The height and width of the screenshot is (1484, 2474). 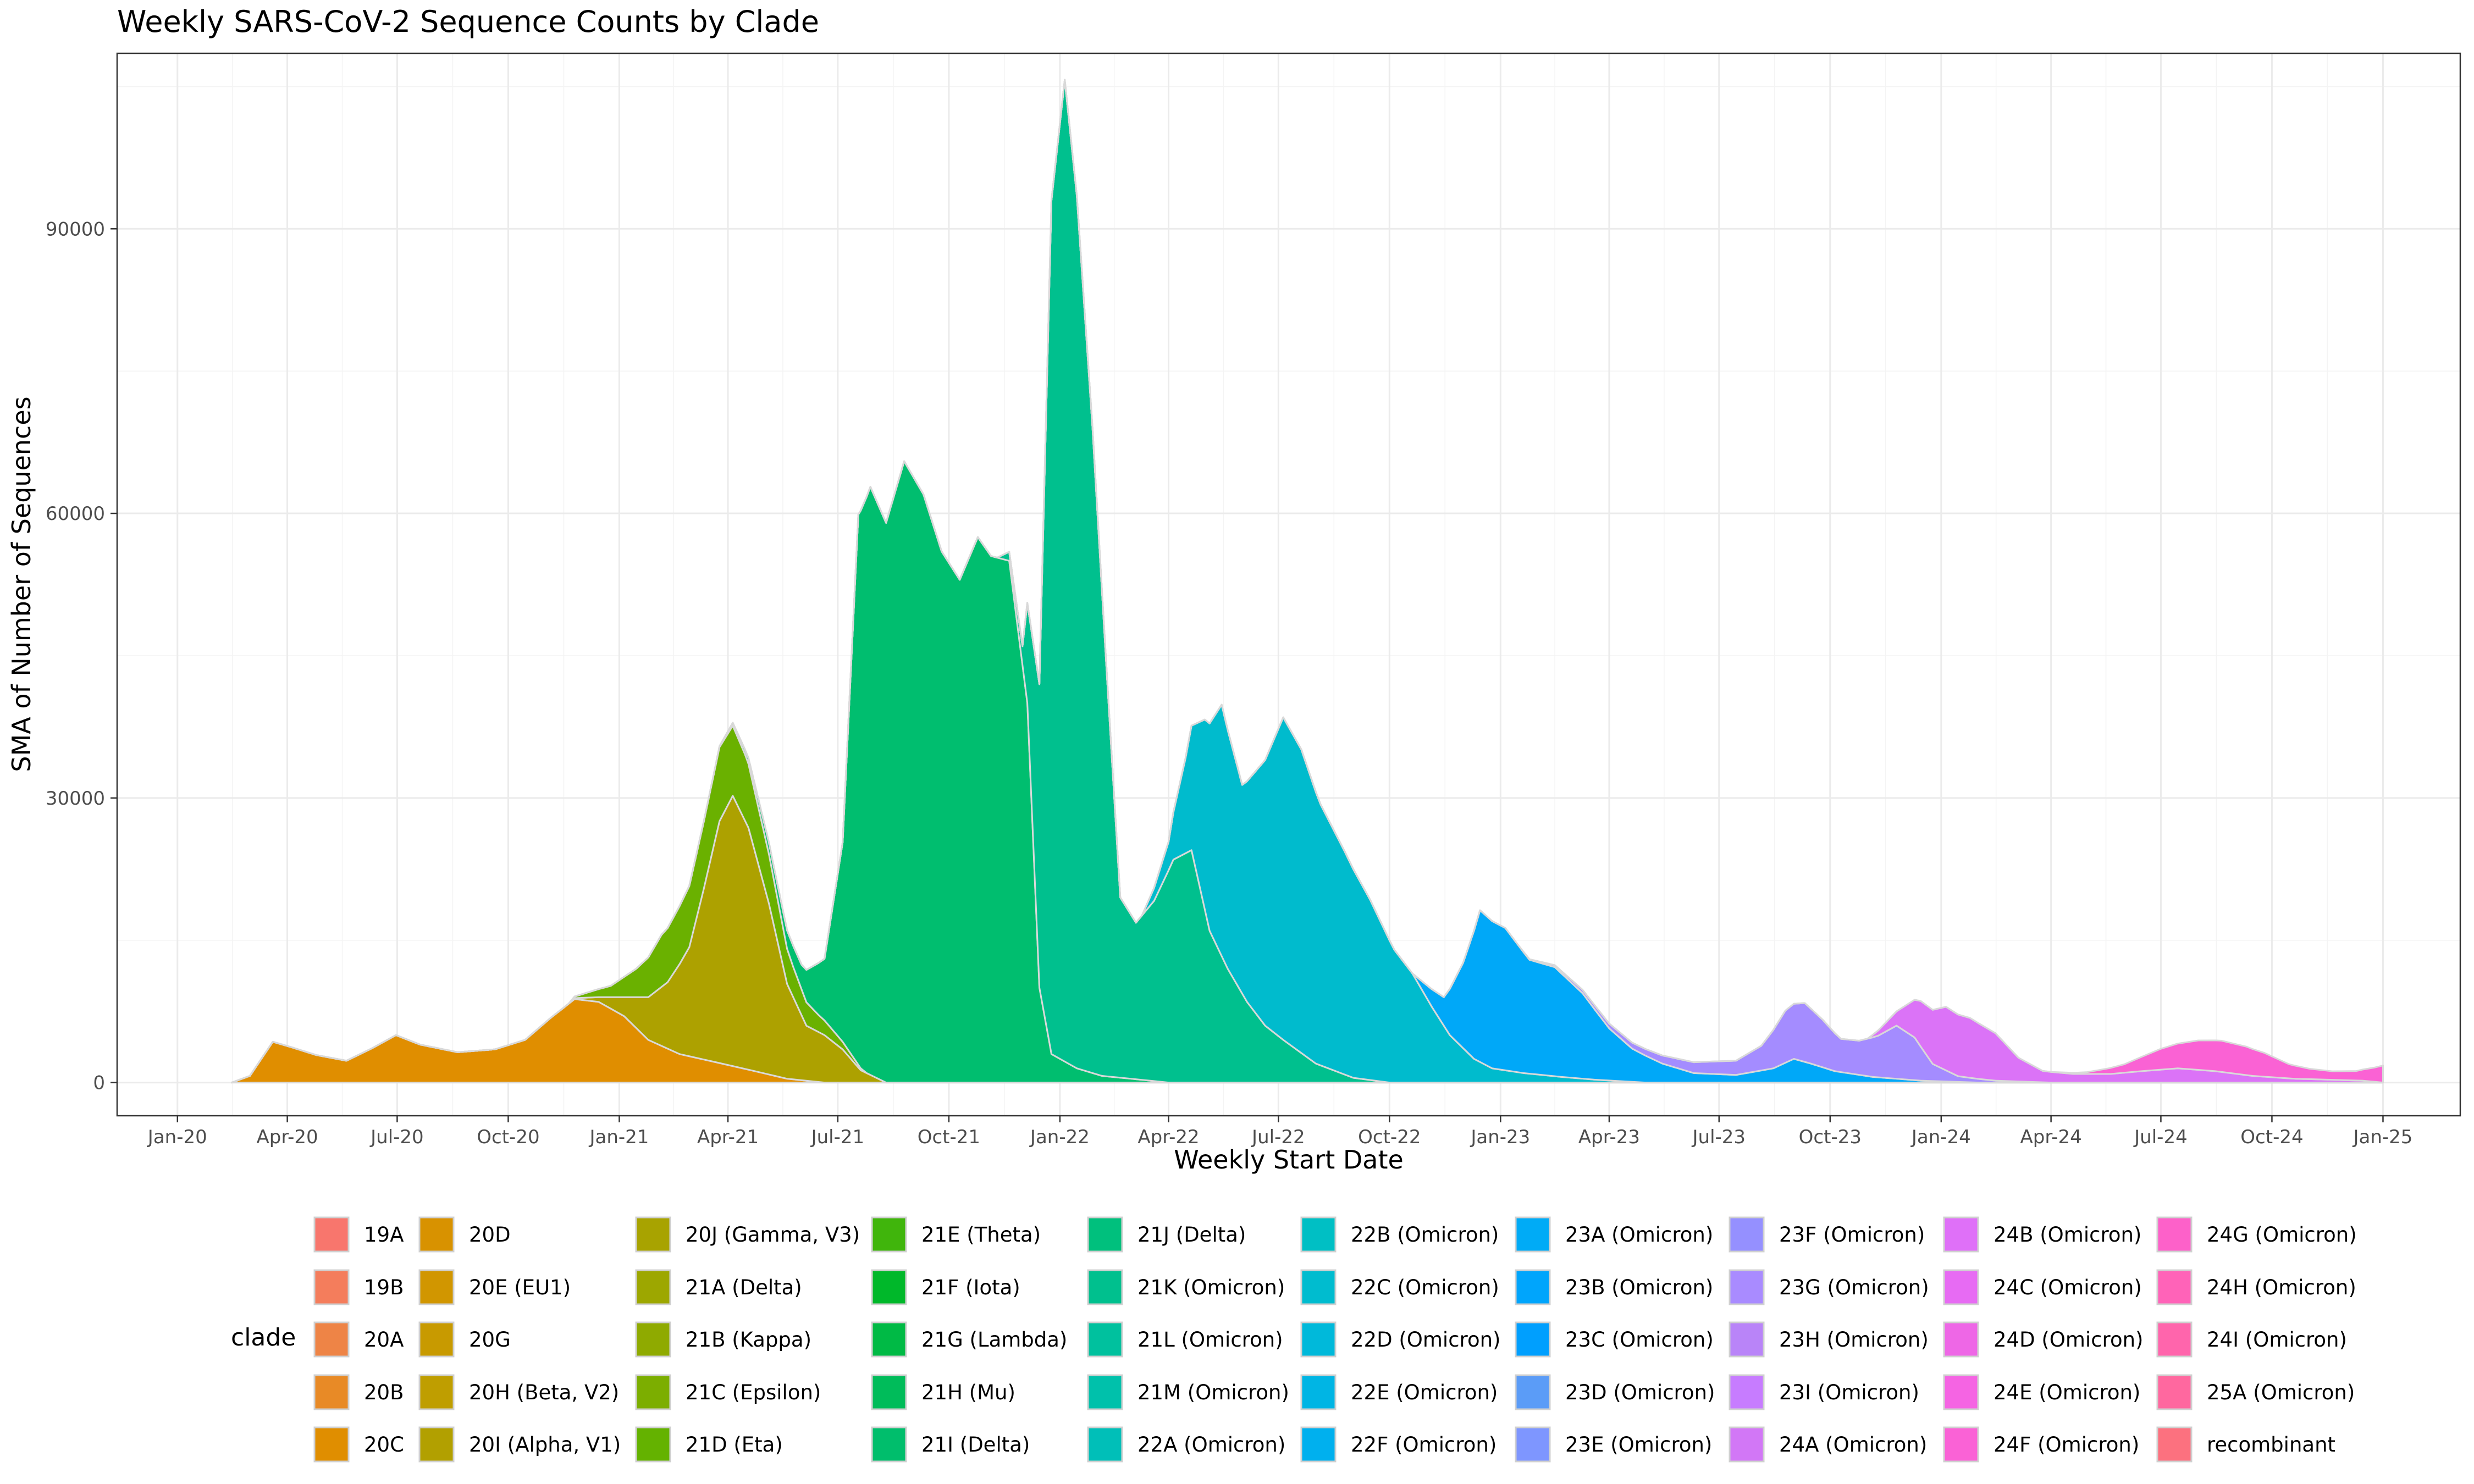 What do you see at coordinates (1168, 1137) in the screenshot?
I see `x-tick-label: Apr-22` at bounding box center [1168, 1137].